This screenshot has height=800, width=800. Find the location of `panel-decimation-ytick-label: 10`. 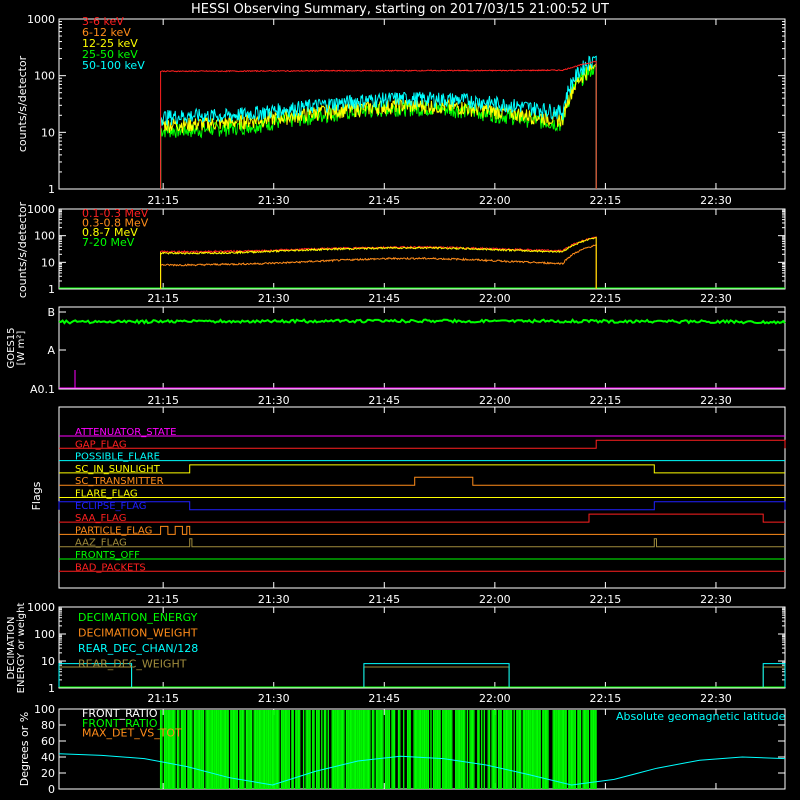

panel-decimation-ytick-label: 10 is located at coordinates (48, 661).